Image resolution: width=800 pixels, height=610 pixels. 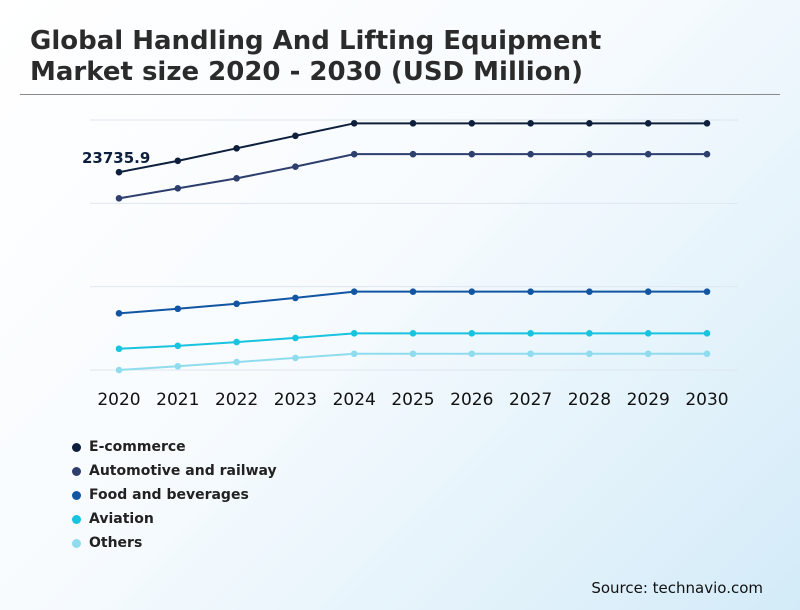 I want to click on source-credit: Source: technavio.com, so click(x=677, y=588).